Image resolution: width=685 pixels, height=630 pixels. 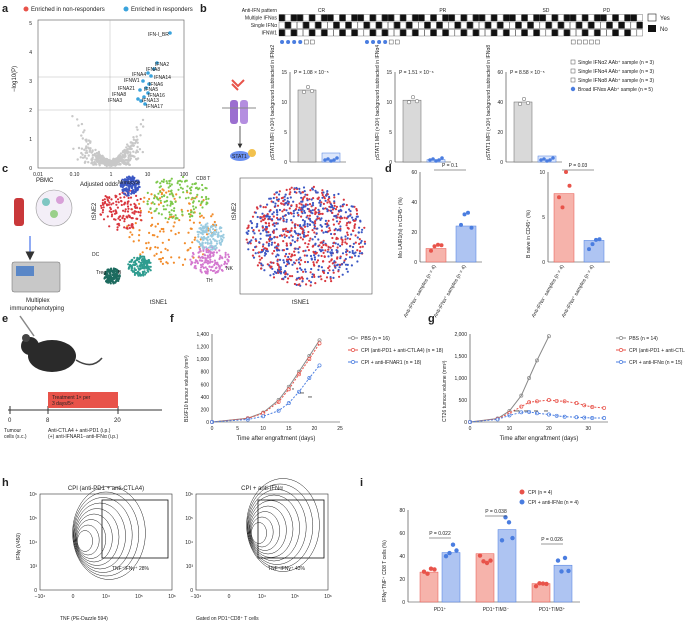 What do you see at coordinates (431, 250) in the screenshot?
I see `d-point` at bounding box center [431, 250].